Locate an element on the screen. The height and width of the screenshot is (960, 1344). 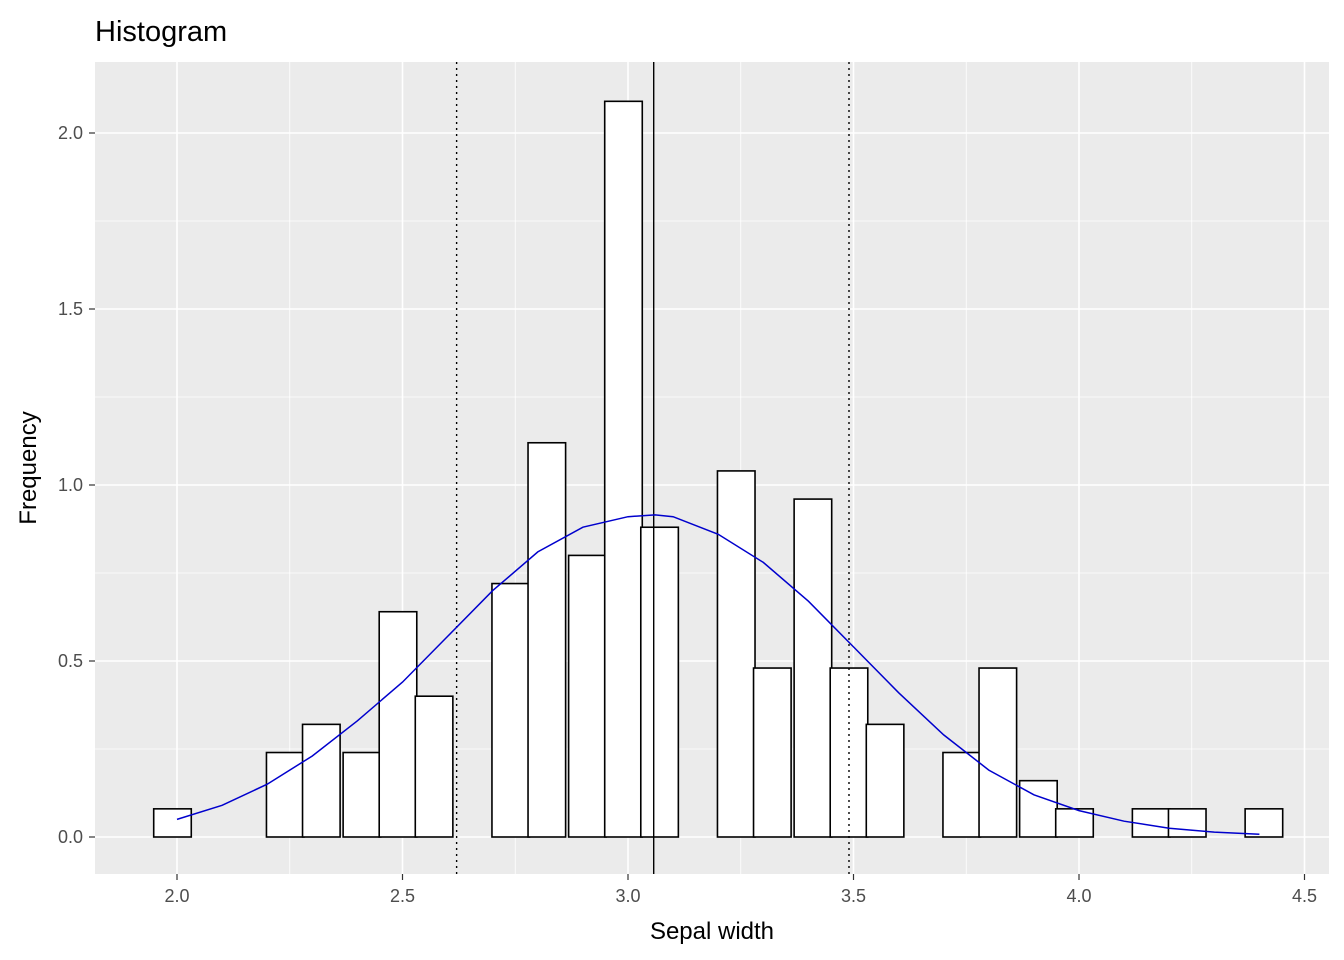
chart-title: Histogram is located at coordinates (161, 32).